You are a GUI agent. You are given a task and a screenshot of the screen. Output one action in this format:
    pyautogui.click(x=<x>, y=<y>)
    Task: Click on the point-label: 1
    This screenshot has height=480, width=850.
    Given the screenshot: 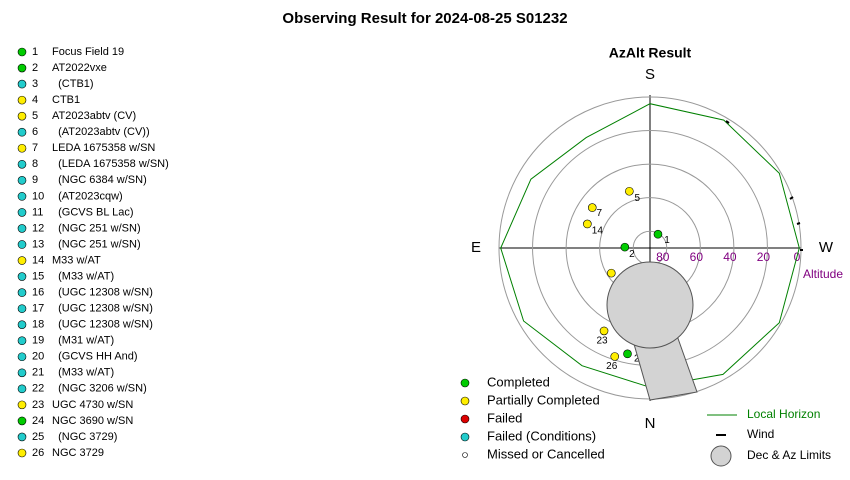 What is the action you would take?
    pyautogui.click(x=667, y=240)
    